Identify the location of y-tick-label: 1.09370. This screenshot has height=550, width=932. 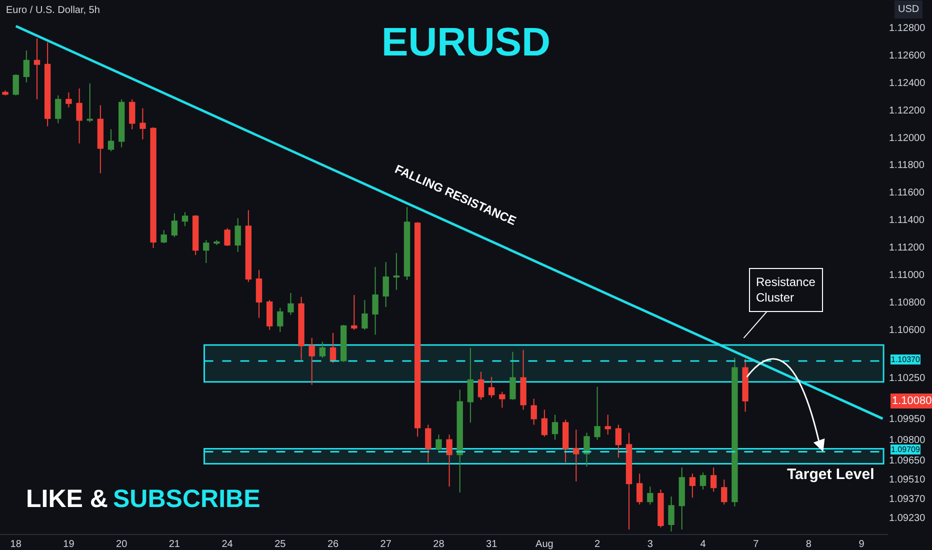
(907, 499).